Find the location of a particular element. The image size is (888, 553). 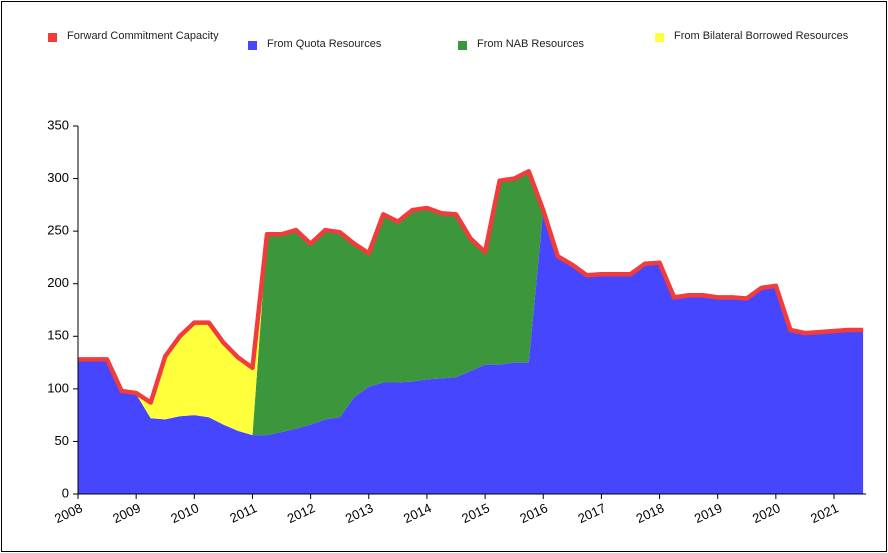

y-tick-label: 200 is located at coordinates (58, 282).